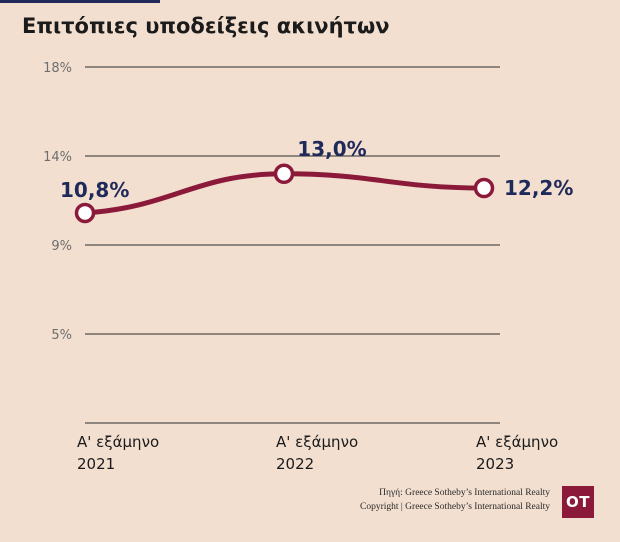 The width and height of the screenshot is (620, 542). What do you see at coordinates (94, 190) in the screenshot?
I see `data-label: 10,8%` at bounding box center [94, 190].